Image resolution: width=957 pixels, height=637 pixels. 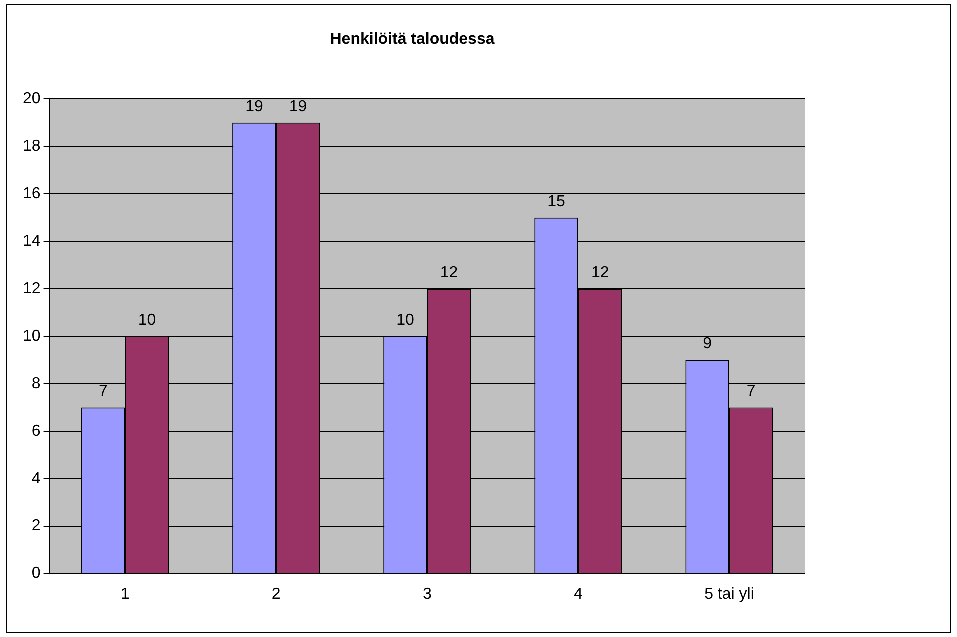 What do you see at coordinates (32, 194) in the screenshot?
I see `y-tick-label: 16` at bounding box center [32, 194].